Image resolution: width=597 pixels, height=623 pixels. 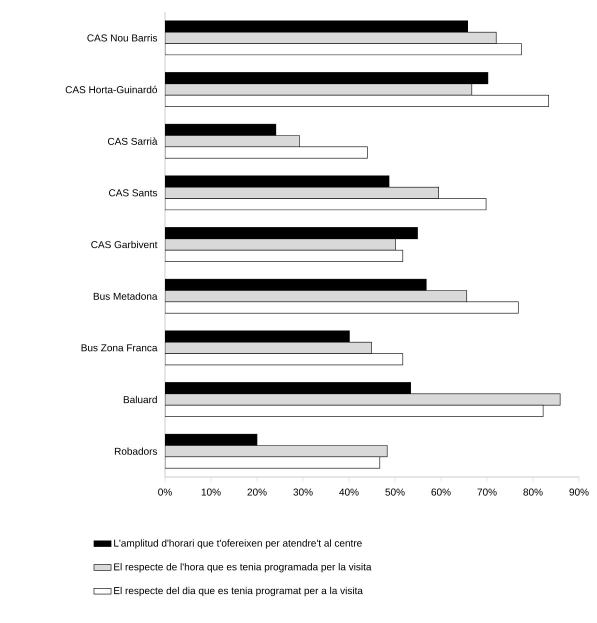 I want to click on y-tick-label: Baluard, so click(x=140, y=400).